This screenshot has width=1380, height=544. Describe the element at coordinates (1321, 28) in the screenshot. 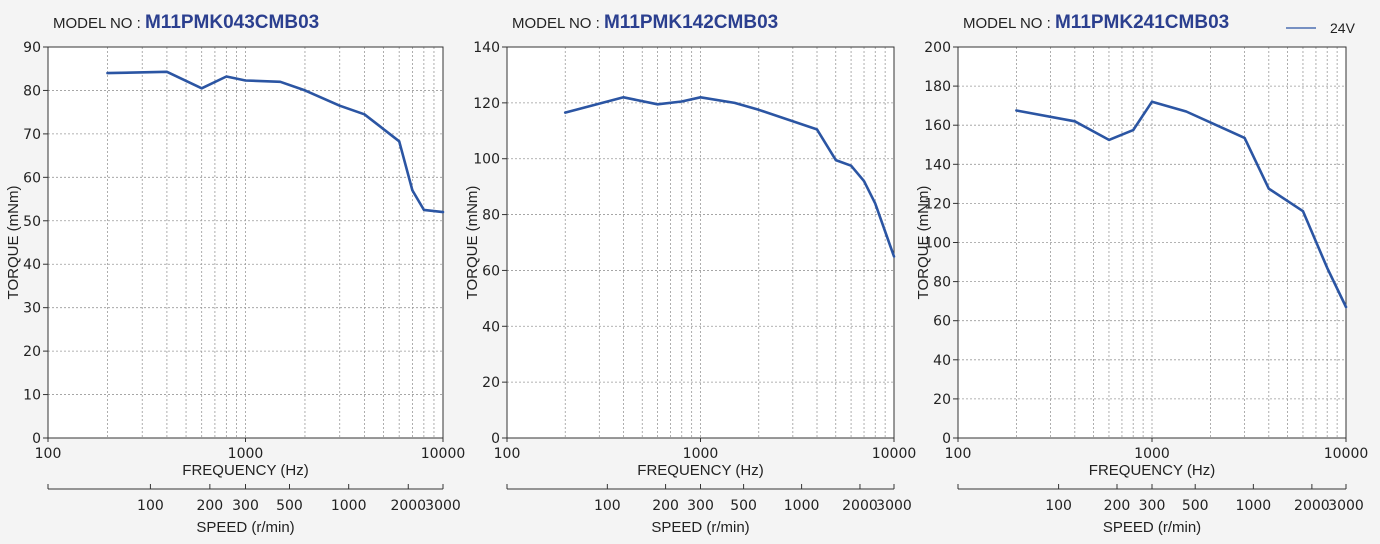

I see `legend: 24V` at that location.